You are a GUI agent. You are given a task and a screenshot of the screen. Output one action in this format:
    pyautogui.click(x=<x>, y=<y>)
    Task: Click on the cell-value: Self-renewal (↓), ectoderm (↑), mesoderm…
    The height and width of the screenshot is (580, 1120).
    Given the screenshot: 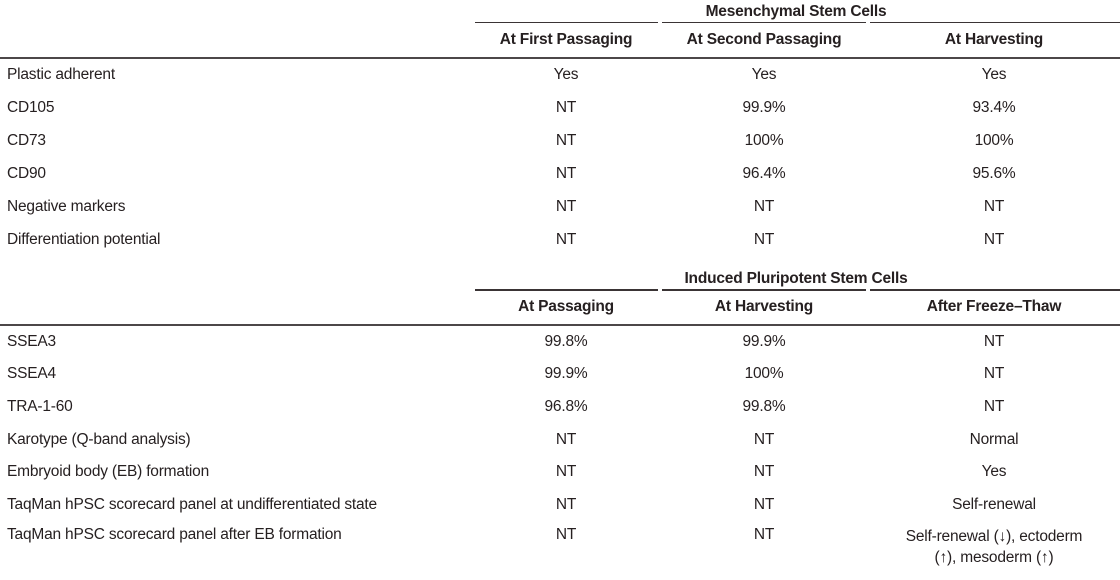 What is the action you would take?
    pyautogui.click(x=994, y=544)
    